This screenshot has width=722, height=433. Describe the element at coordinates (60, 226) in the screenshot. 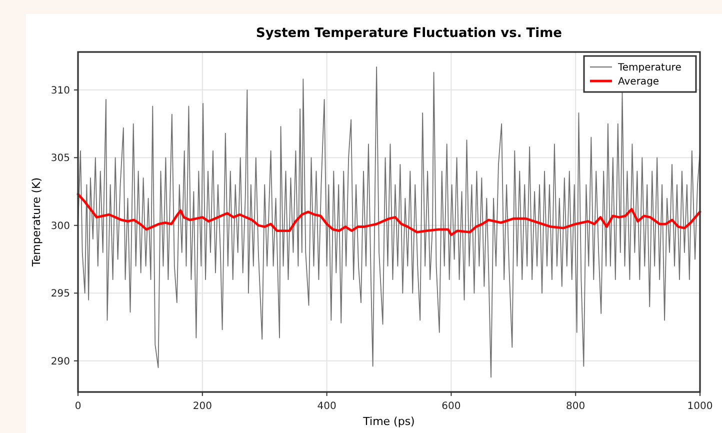

I see `y-tick-label: 300` at that location.